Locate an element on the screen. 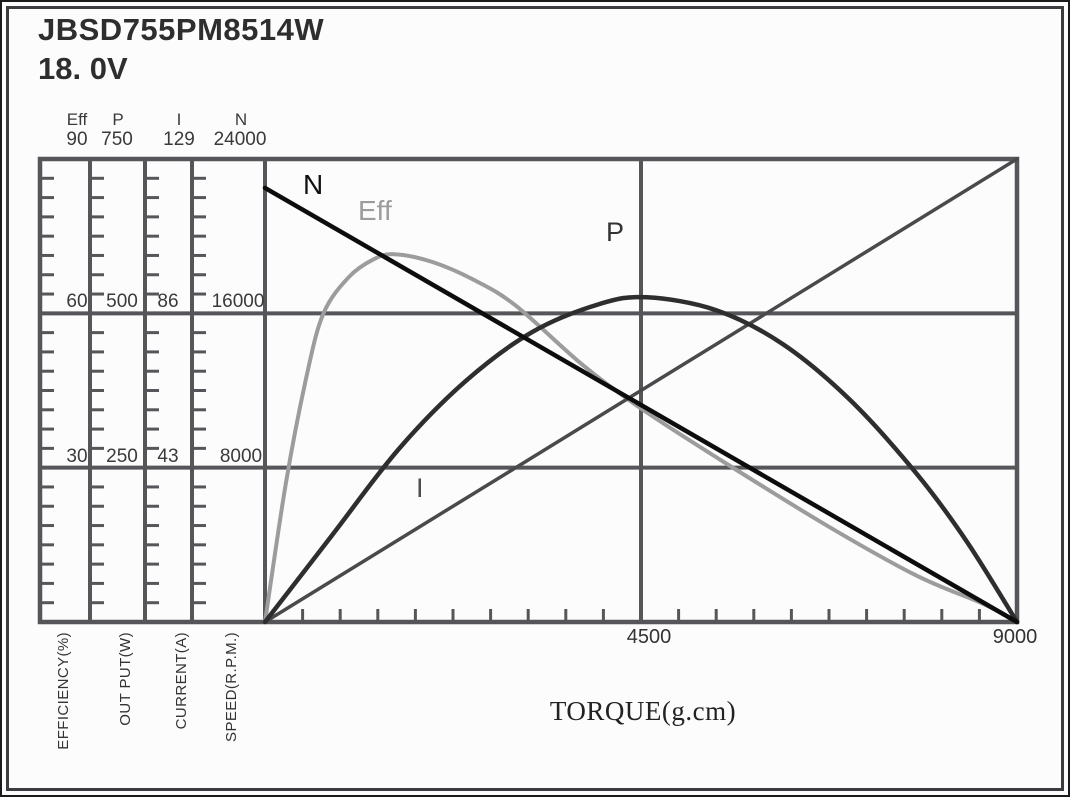 Image resolution: width=1070 pixels, height=797 pixels. axis-low-n: 8000 is located at coordinates (241, 456).